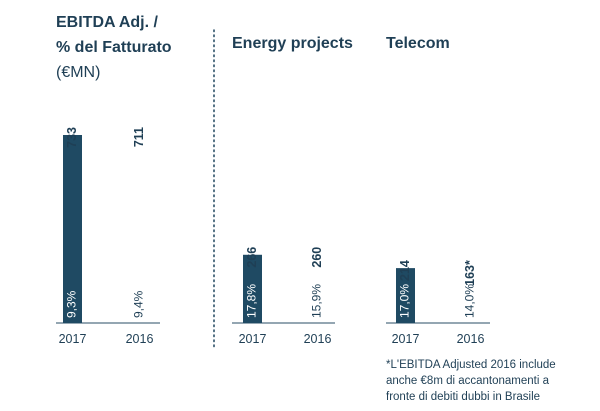  I want to click on chart-2-tick-label-2016: 2016, so click(471, 339).